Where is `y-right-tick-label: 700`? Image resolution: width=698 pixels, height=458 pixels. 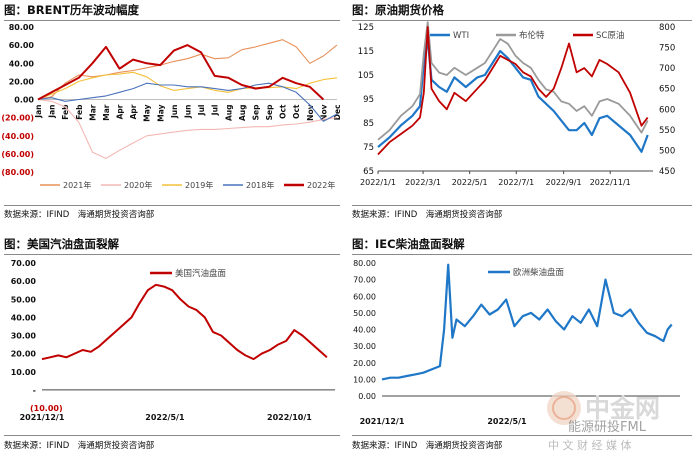
y-right-tick-label: 700 is located at coordinates (667, 69).